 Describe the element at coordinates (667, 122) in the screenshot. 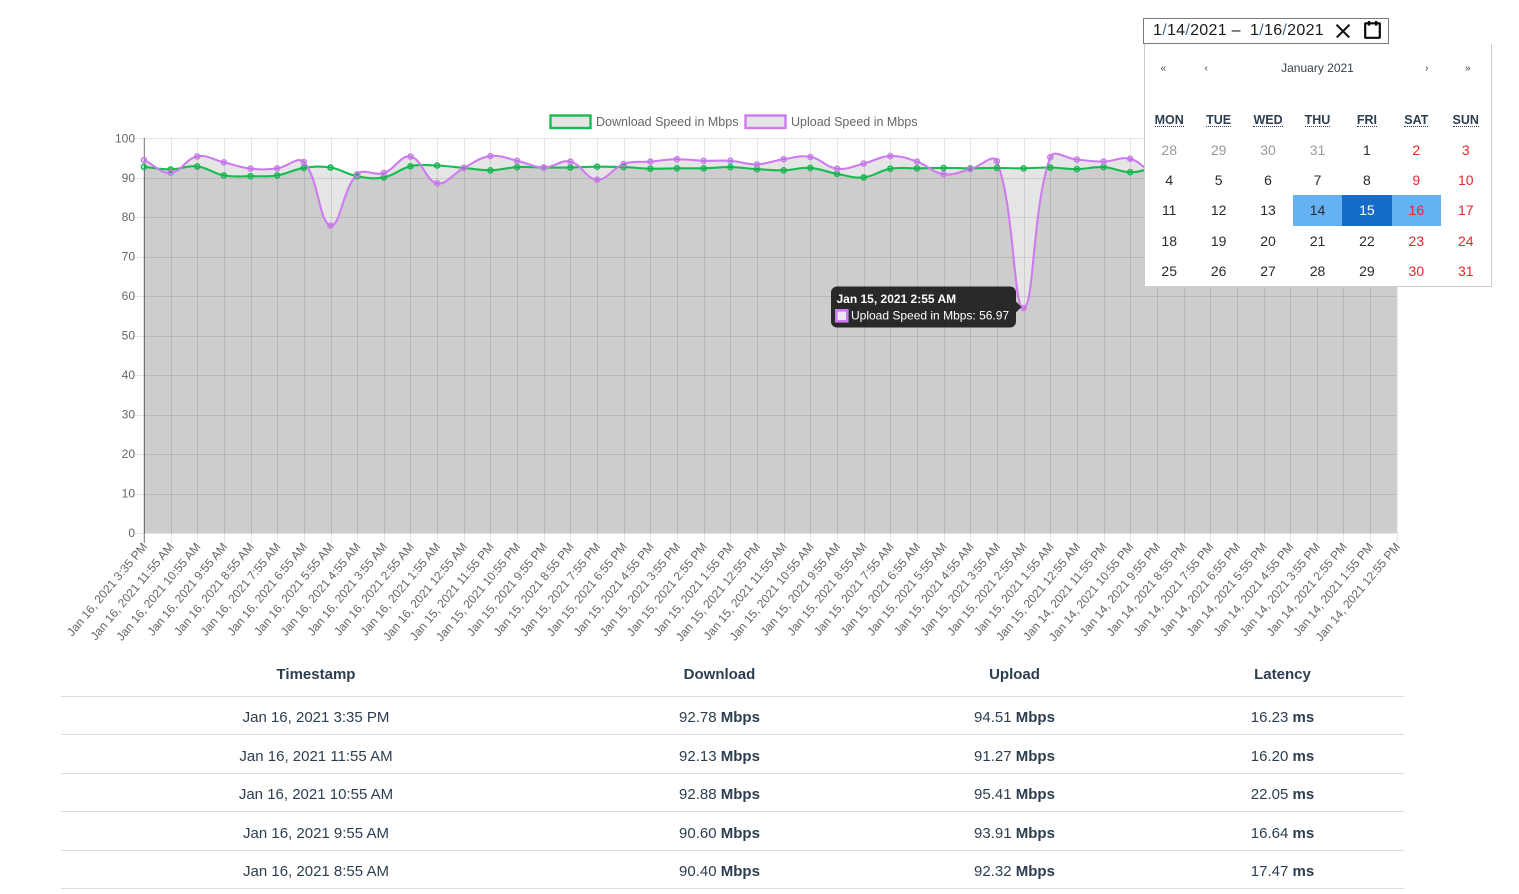

I see `svg-text: Download Speed in Mbps` at that location.